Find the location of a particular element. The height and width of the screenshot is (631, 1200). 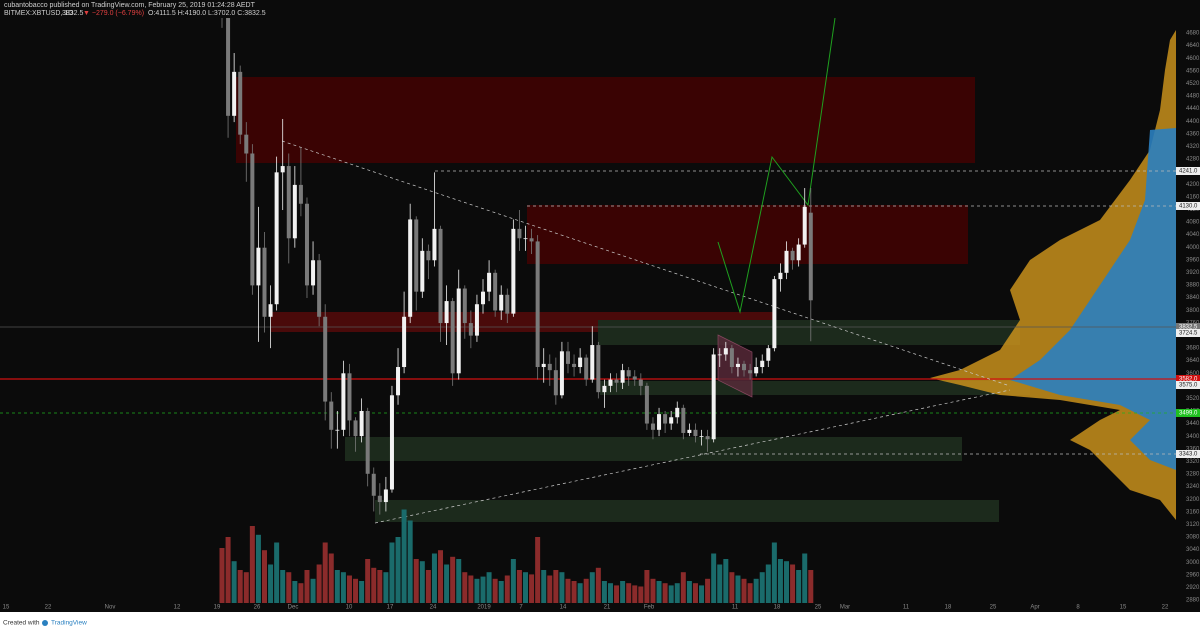

price-label: 3240.0 is located at coordinates (1193, 487).